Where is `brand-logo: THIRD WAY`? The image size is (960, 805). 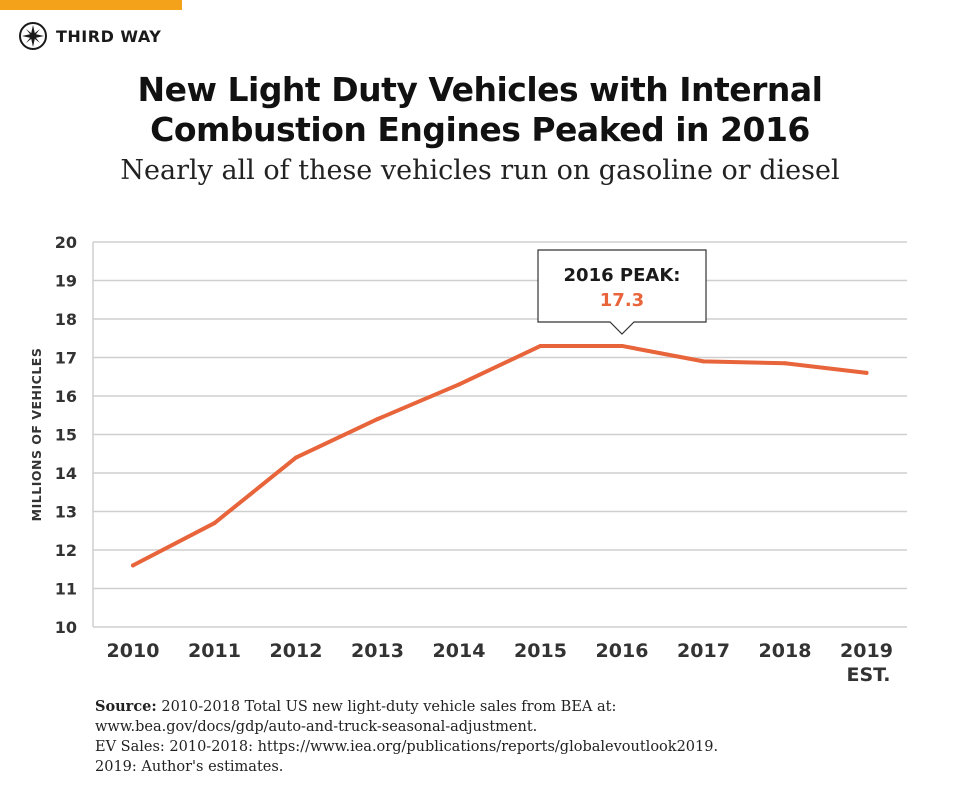
brand-logo: THIRD WAY is located at coordinates (89, 36).